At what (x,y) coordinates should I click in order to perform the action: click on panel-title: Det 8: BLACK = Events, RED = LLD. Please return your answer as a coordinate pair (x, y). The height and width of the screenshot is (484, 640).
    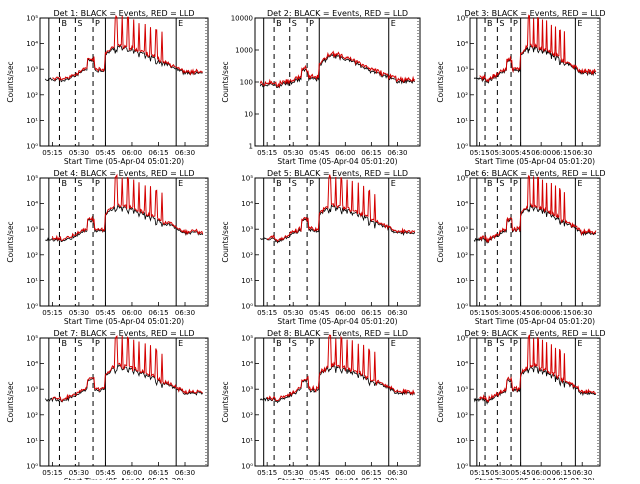
    Looking at the image, I should click on (337, 333).